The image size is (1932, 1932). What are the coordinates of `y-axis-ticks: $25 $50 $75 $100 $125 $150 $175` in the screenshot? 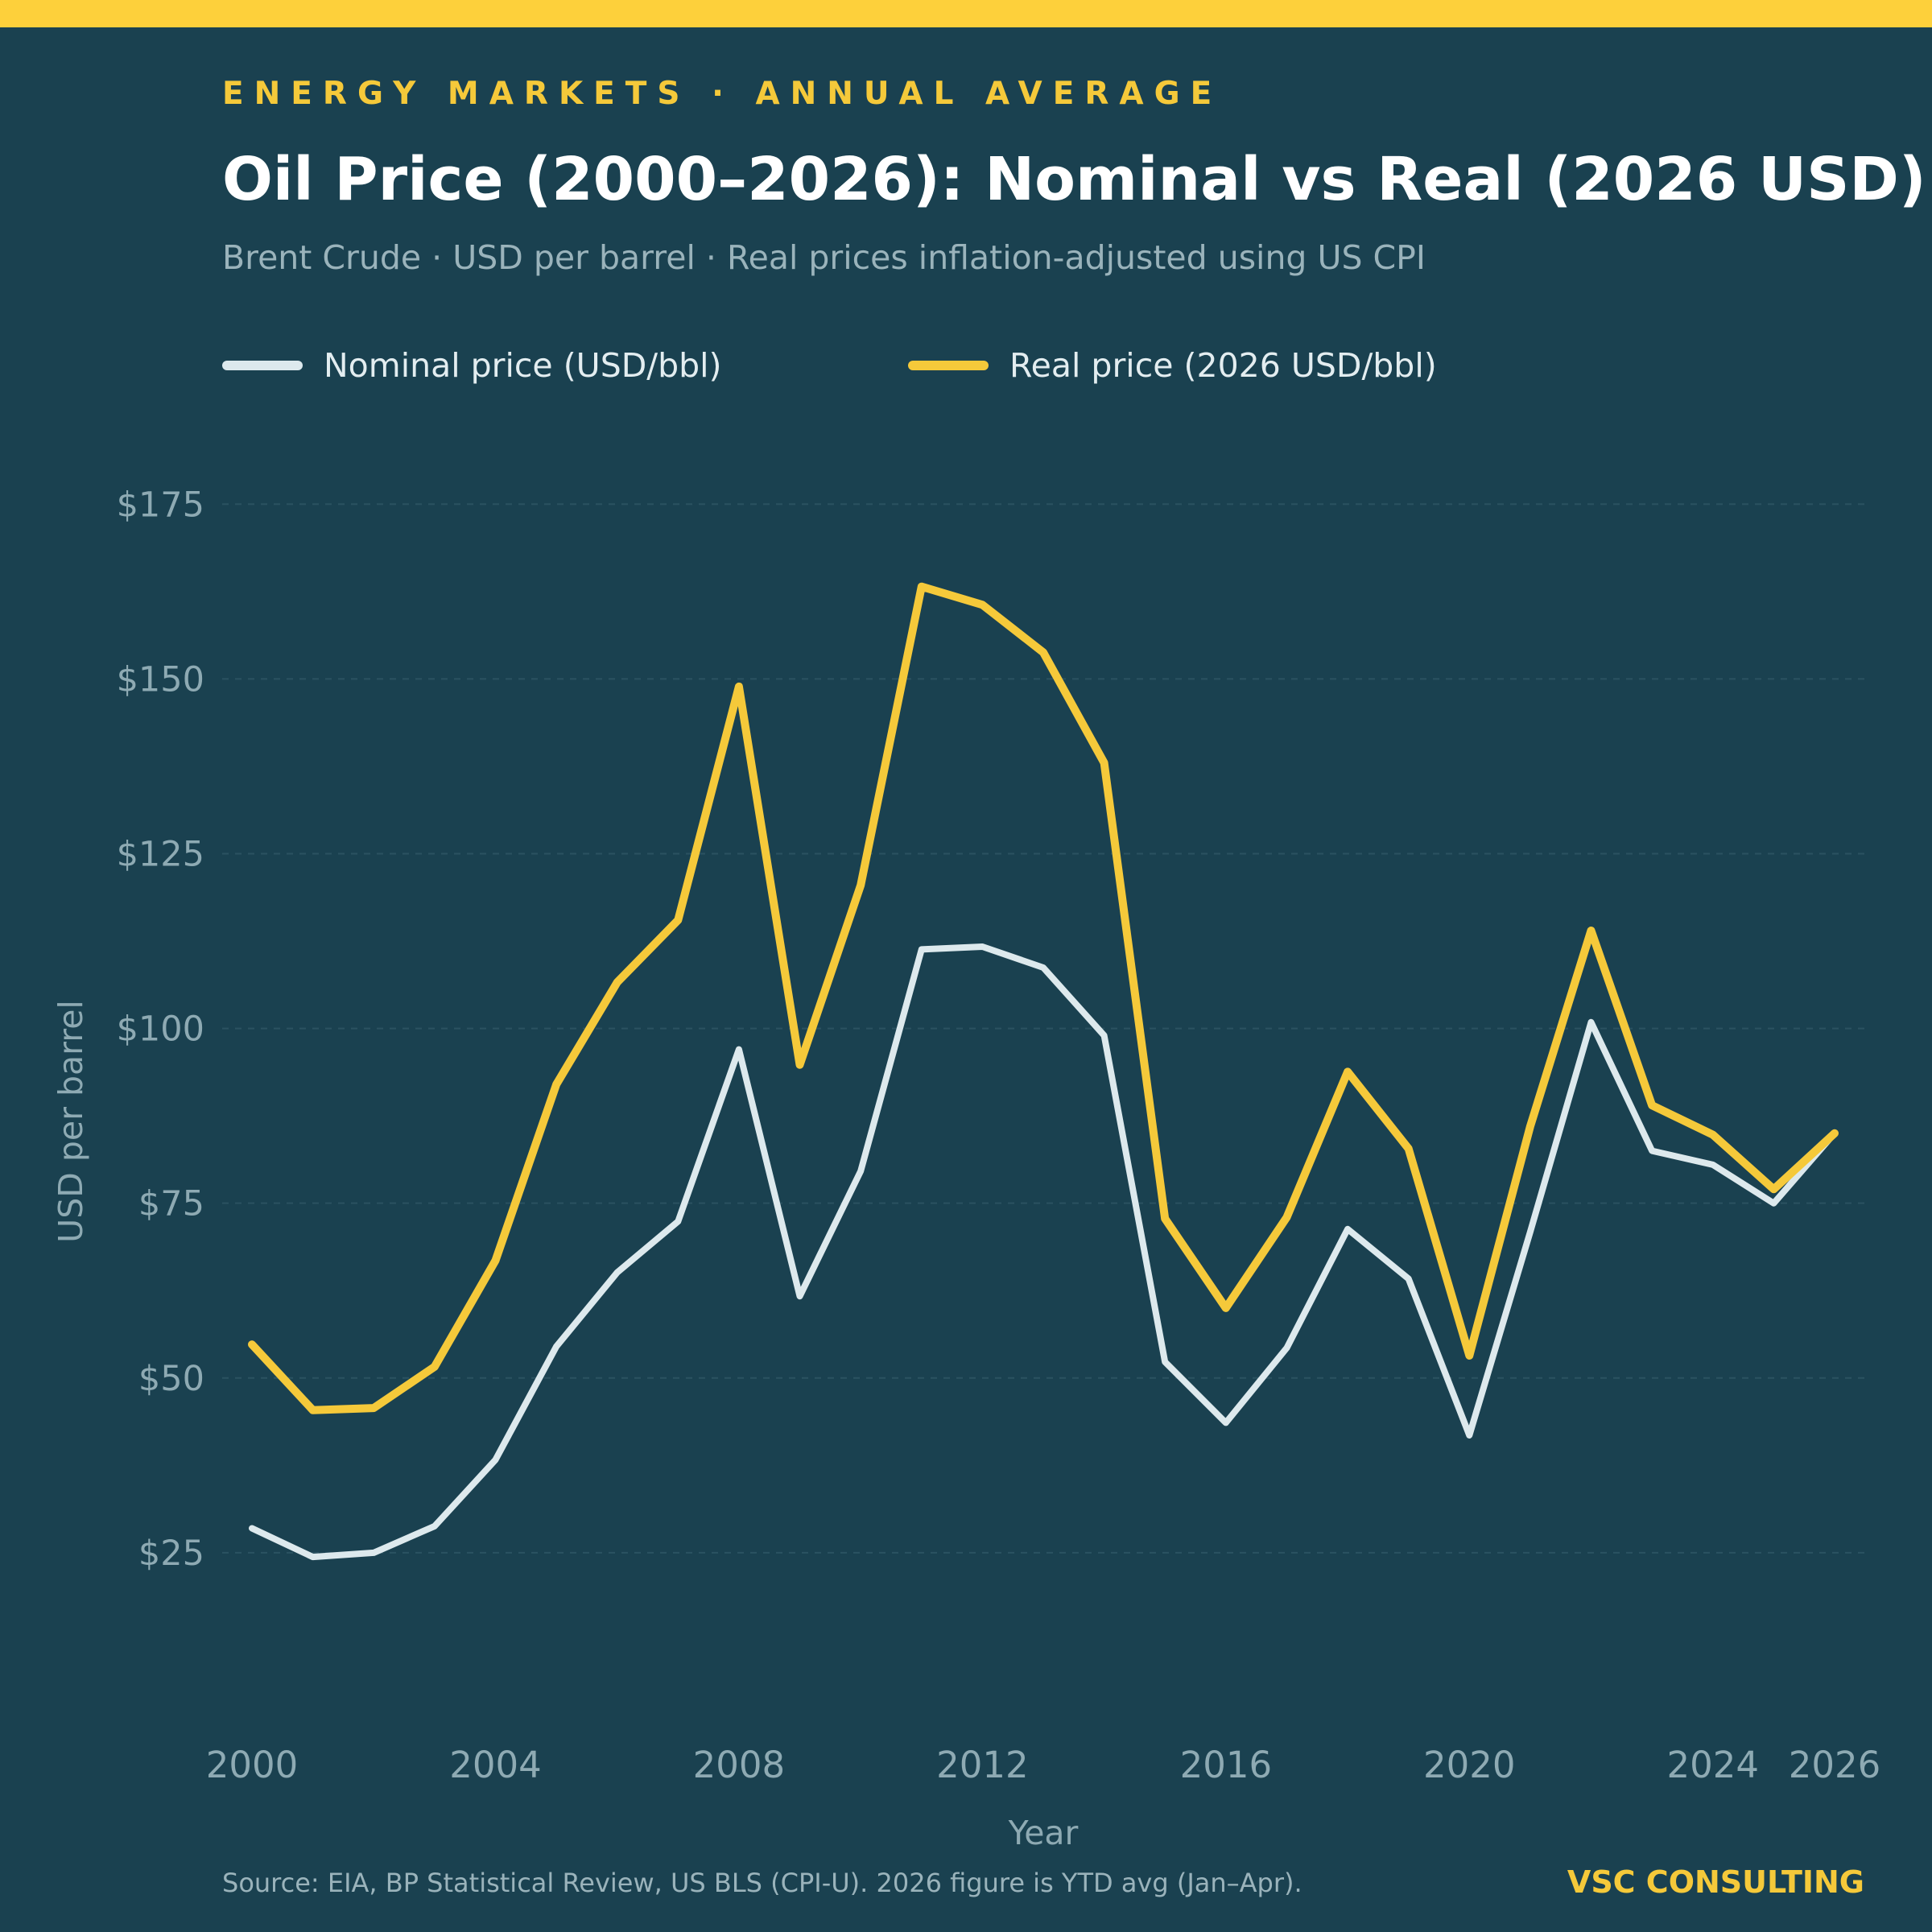 It's located at (160, 1029).